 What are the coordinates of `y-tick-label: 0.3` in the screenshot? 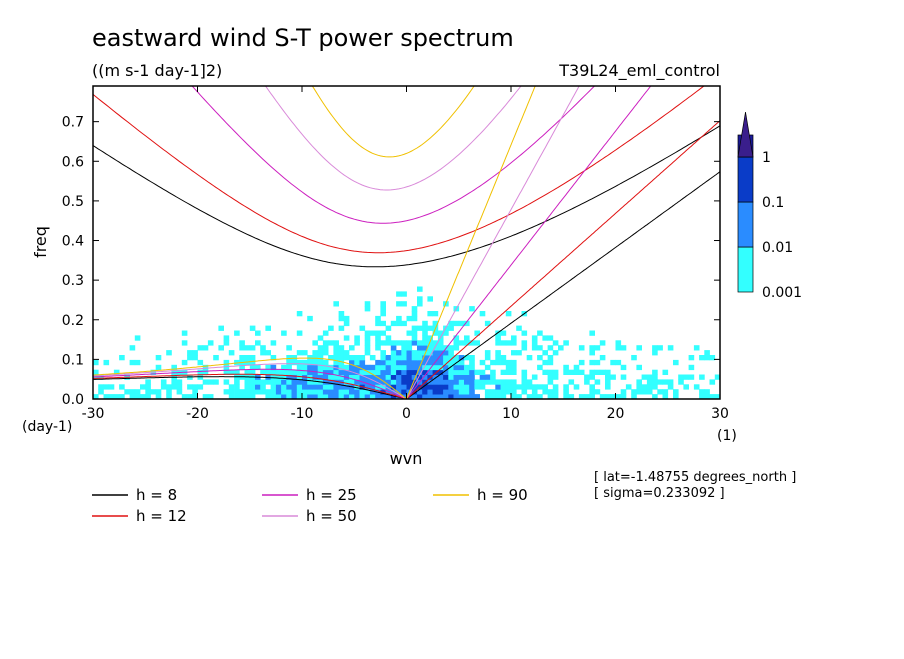 It's located at (73, 281).